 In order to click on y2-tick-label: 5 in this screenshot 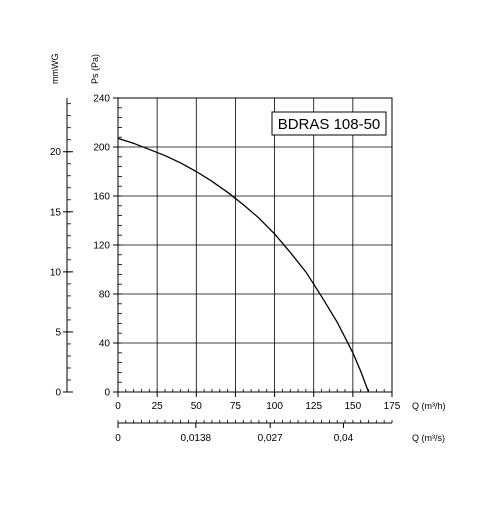, I will do `click(58, 332)`.